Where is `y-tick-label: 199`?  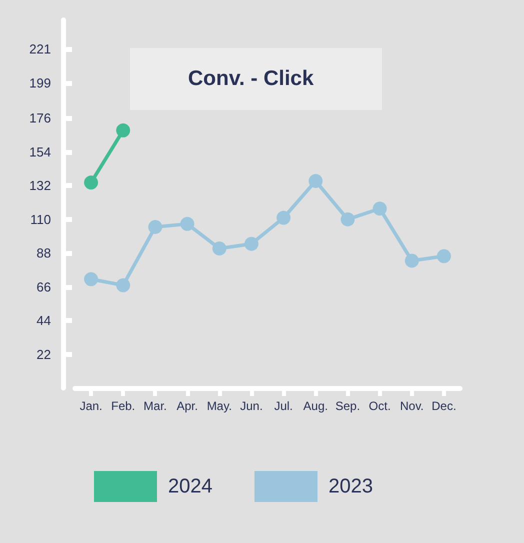 y-tick-label: 199 is located at coordinates (40, 82).